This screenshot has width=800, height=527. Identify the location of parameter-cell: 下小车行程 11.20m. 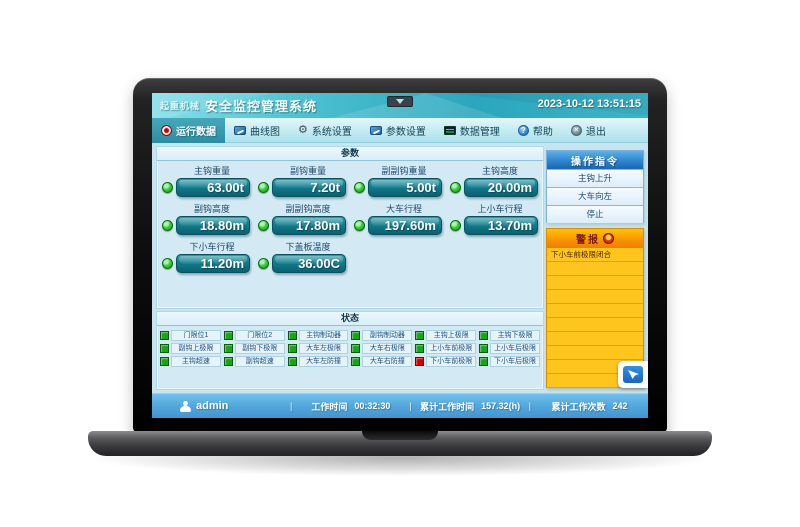
(206, 257).